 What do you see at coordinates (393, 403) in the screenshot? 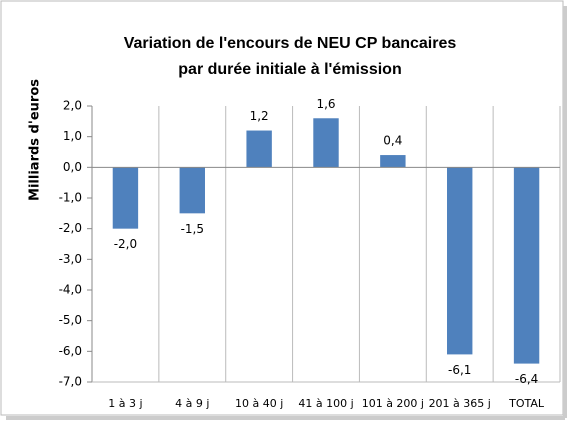
I see `x-tick-label: 101 à 200 j` at bounding box center [393, 403].